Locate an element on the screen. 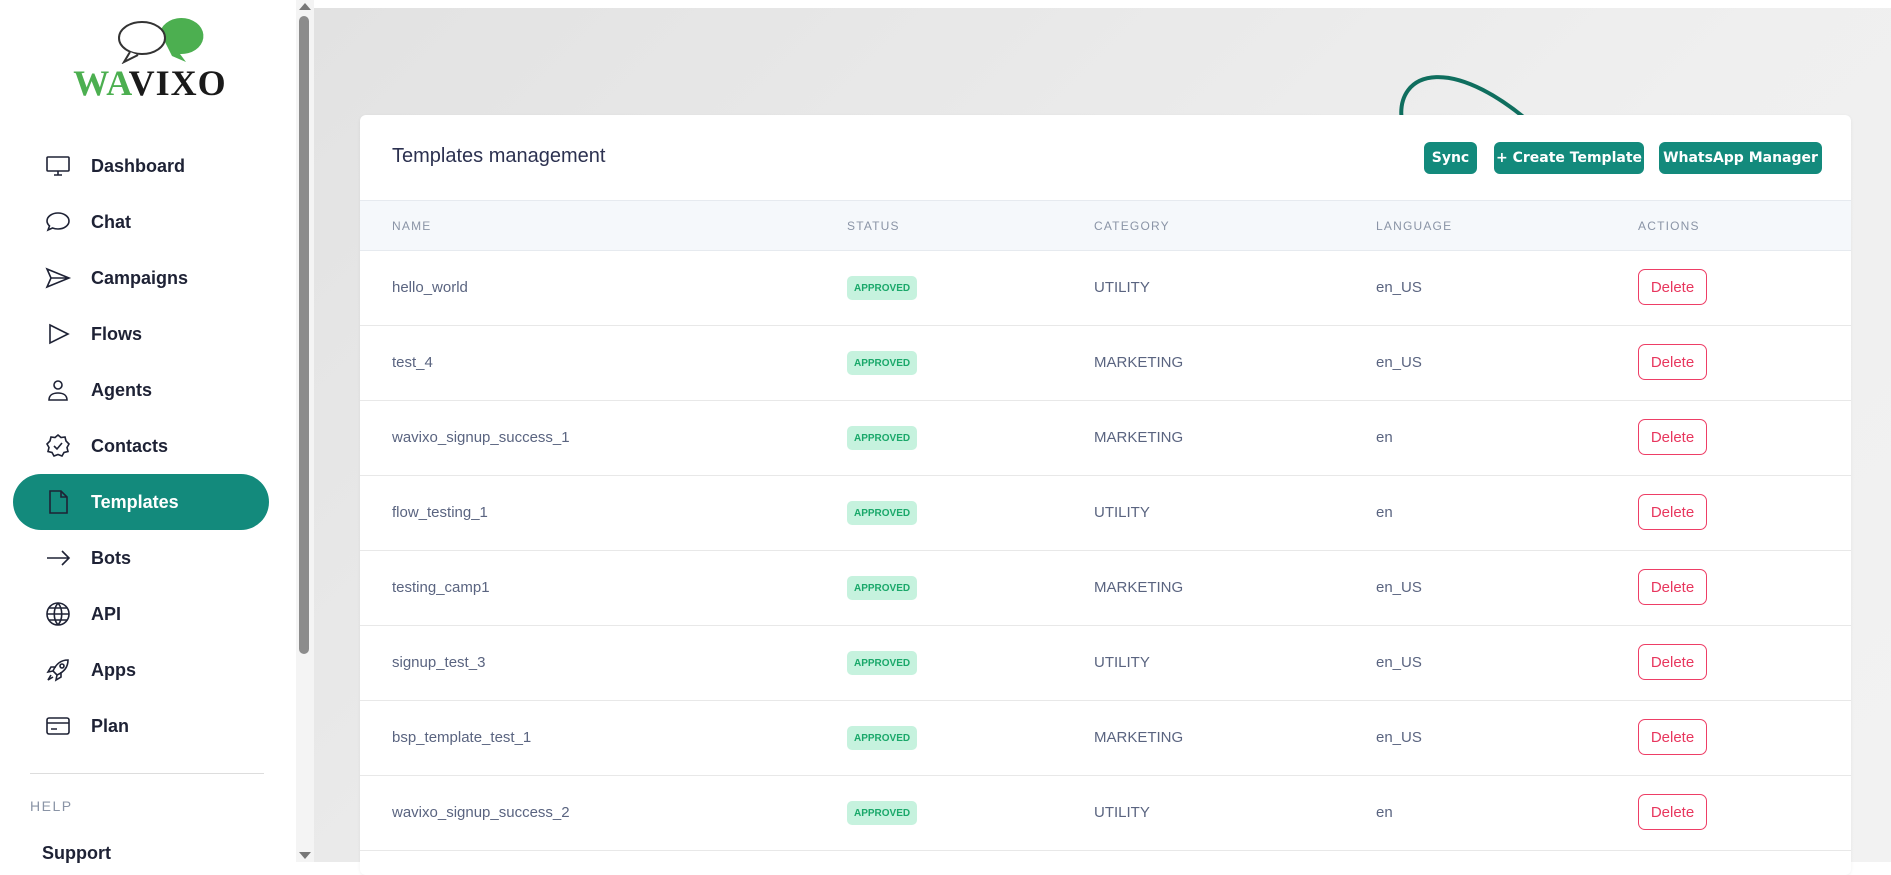 This screenshot has width=1891, height=875. sidebar-item-agents: Agents is located at coordinates (141, 390).